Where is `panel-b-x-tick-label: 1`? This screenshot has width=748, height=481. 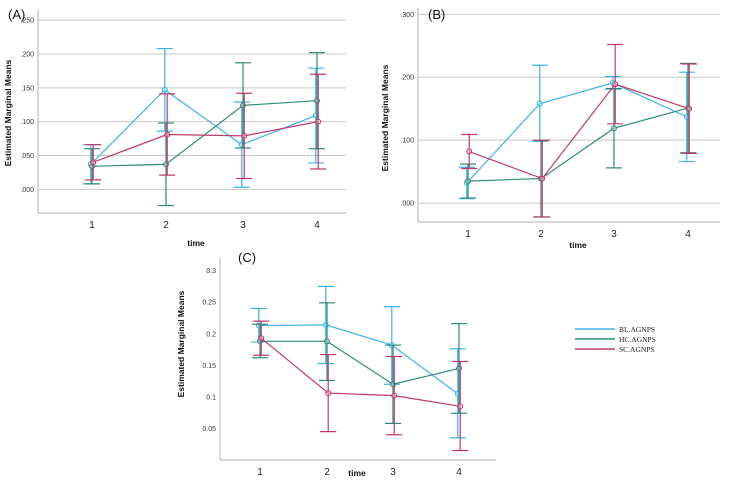
panel-b-x-tick-label: 1 is located at coordinates (468, 234).